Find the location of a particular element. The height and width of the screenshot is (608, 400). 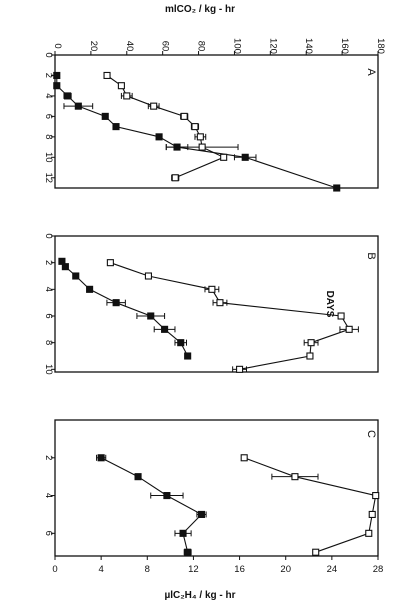

value-tick-label: 28 is located at coordinates (378, 569).